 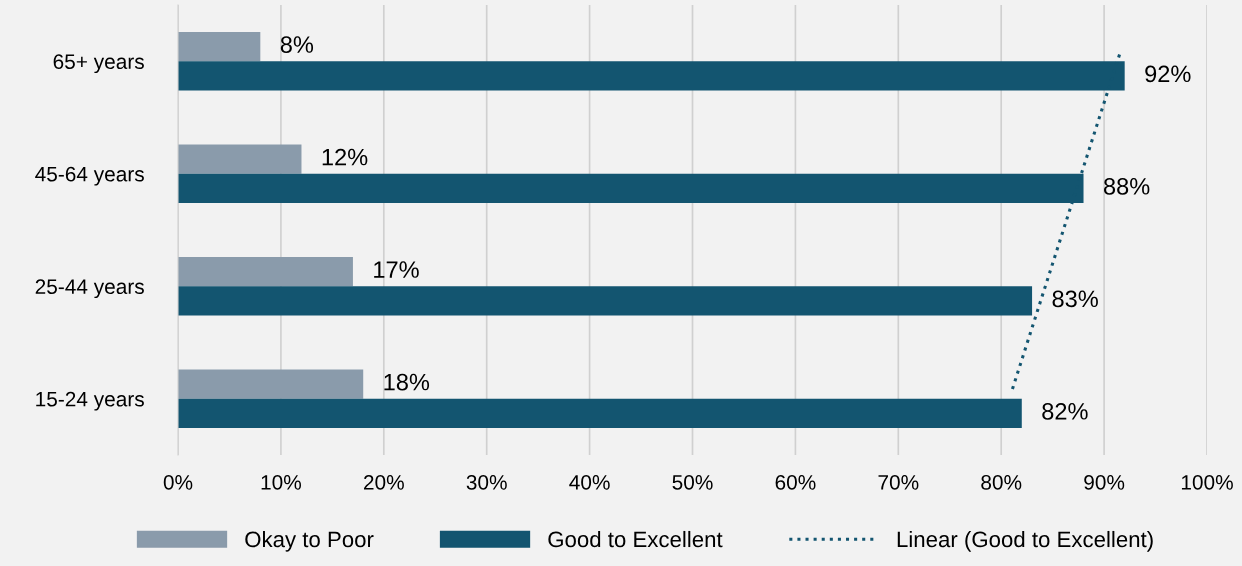 What do you see at coordinates (589, 482) in the screenshot?
I see `x-tick-label: 40%` at bounding box center [589, 482].